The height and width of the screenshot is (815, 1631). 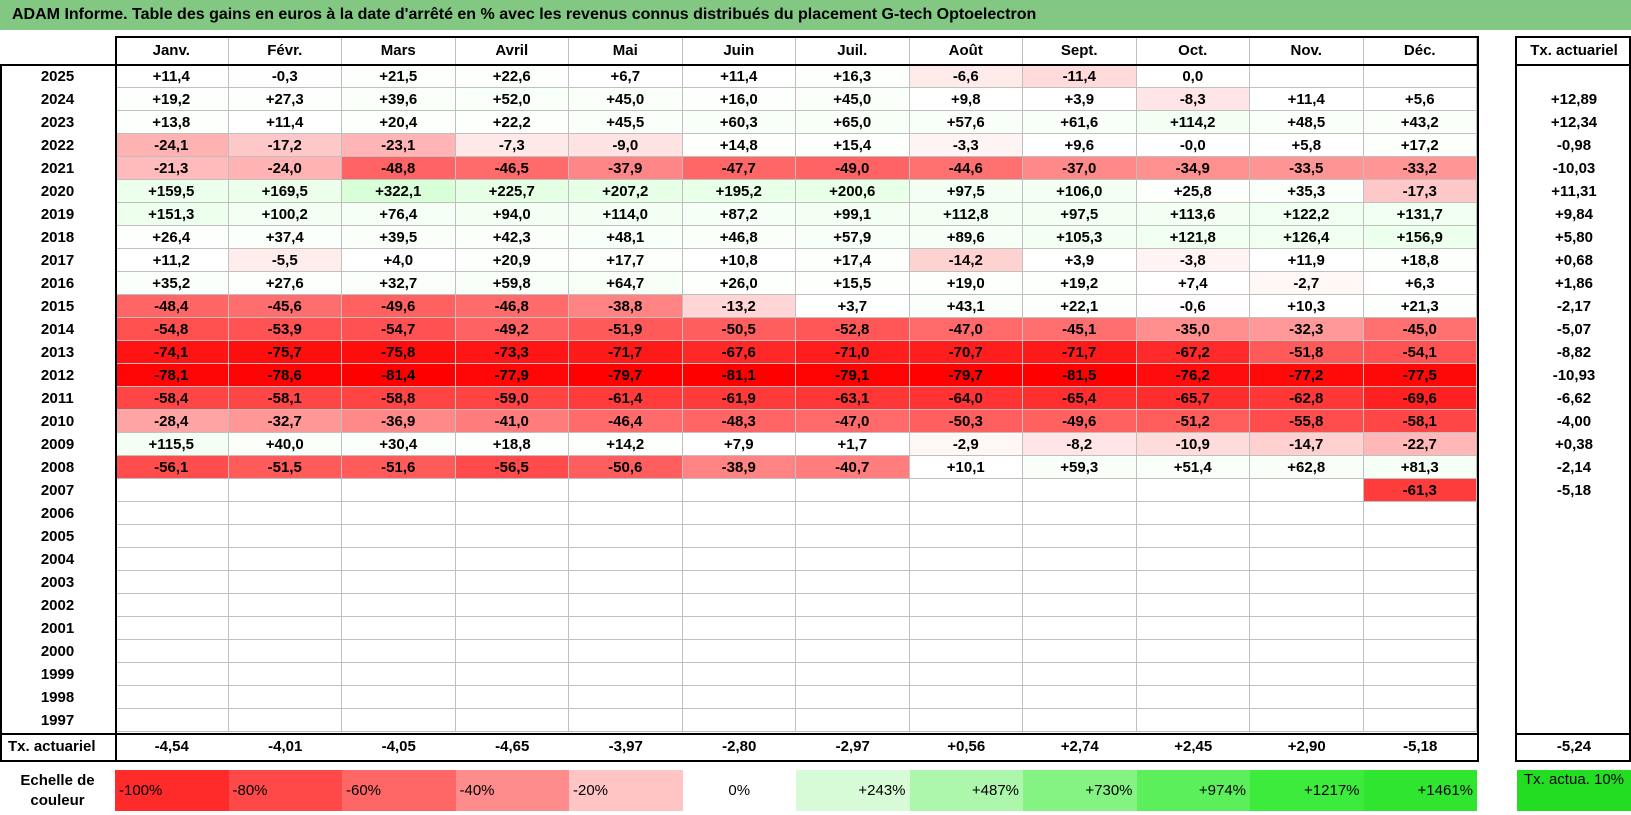 I want to click on value-cell: -61,4, so click(x=626, y=398).